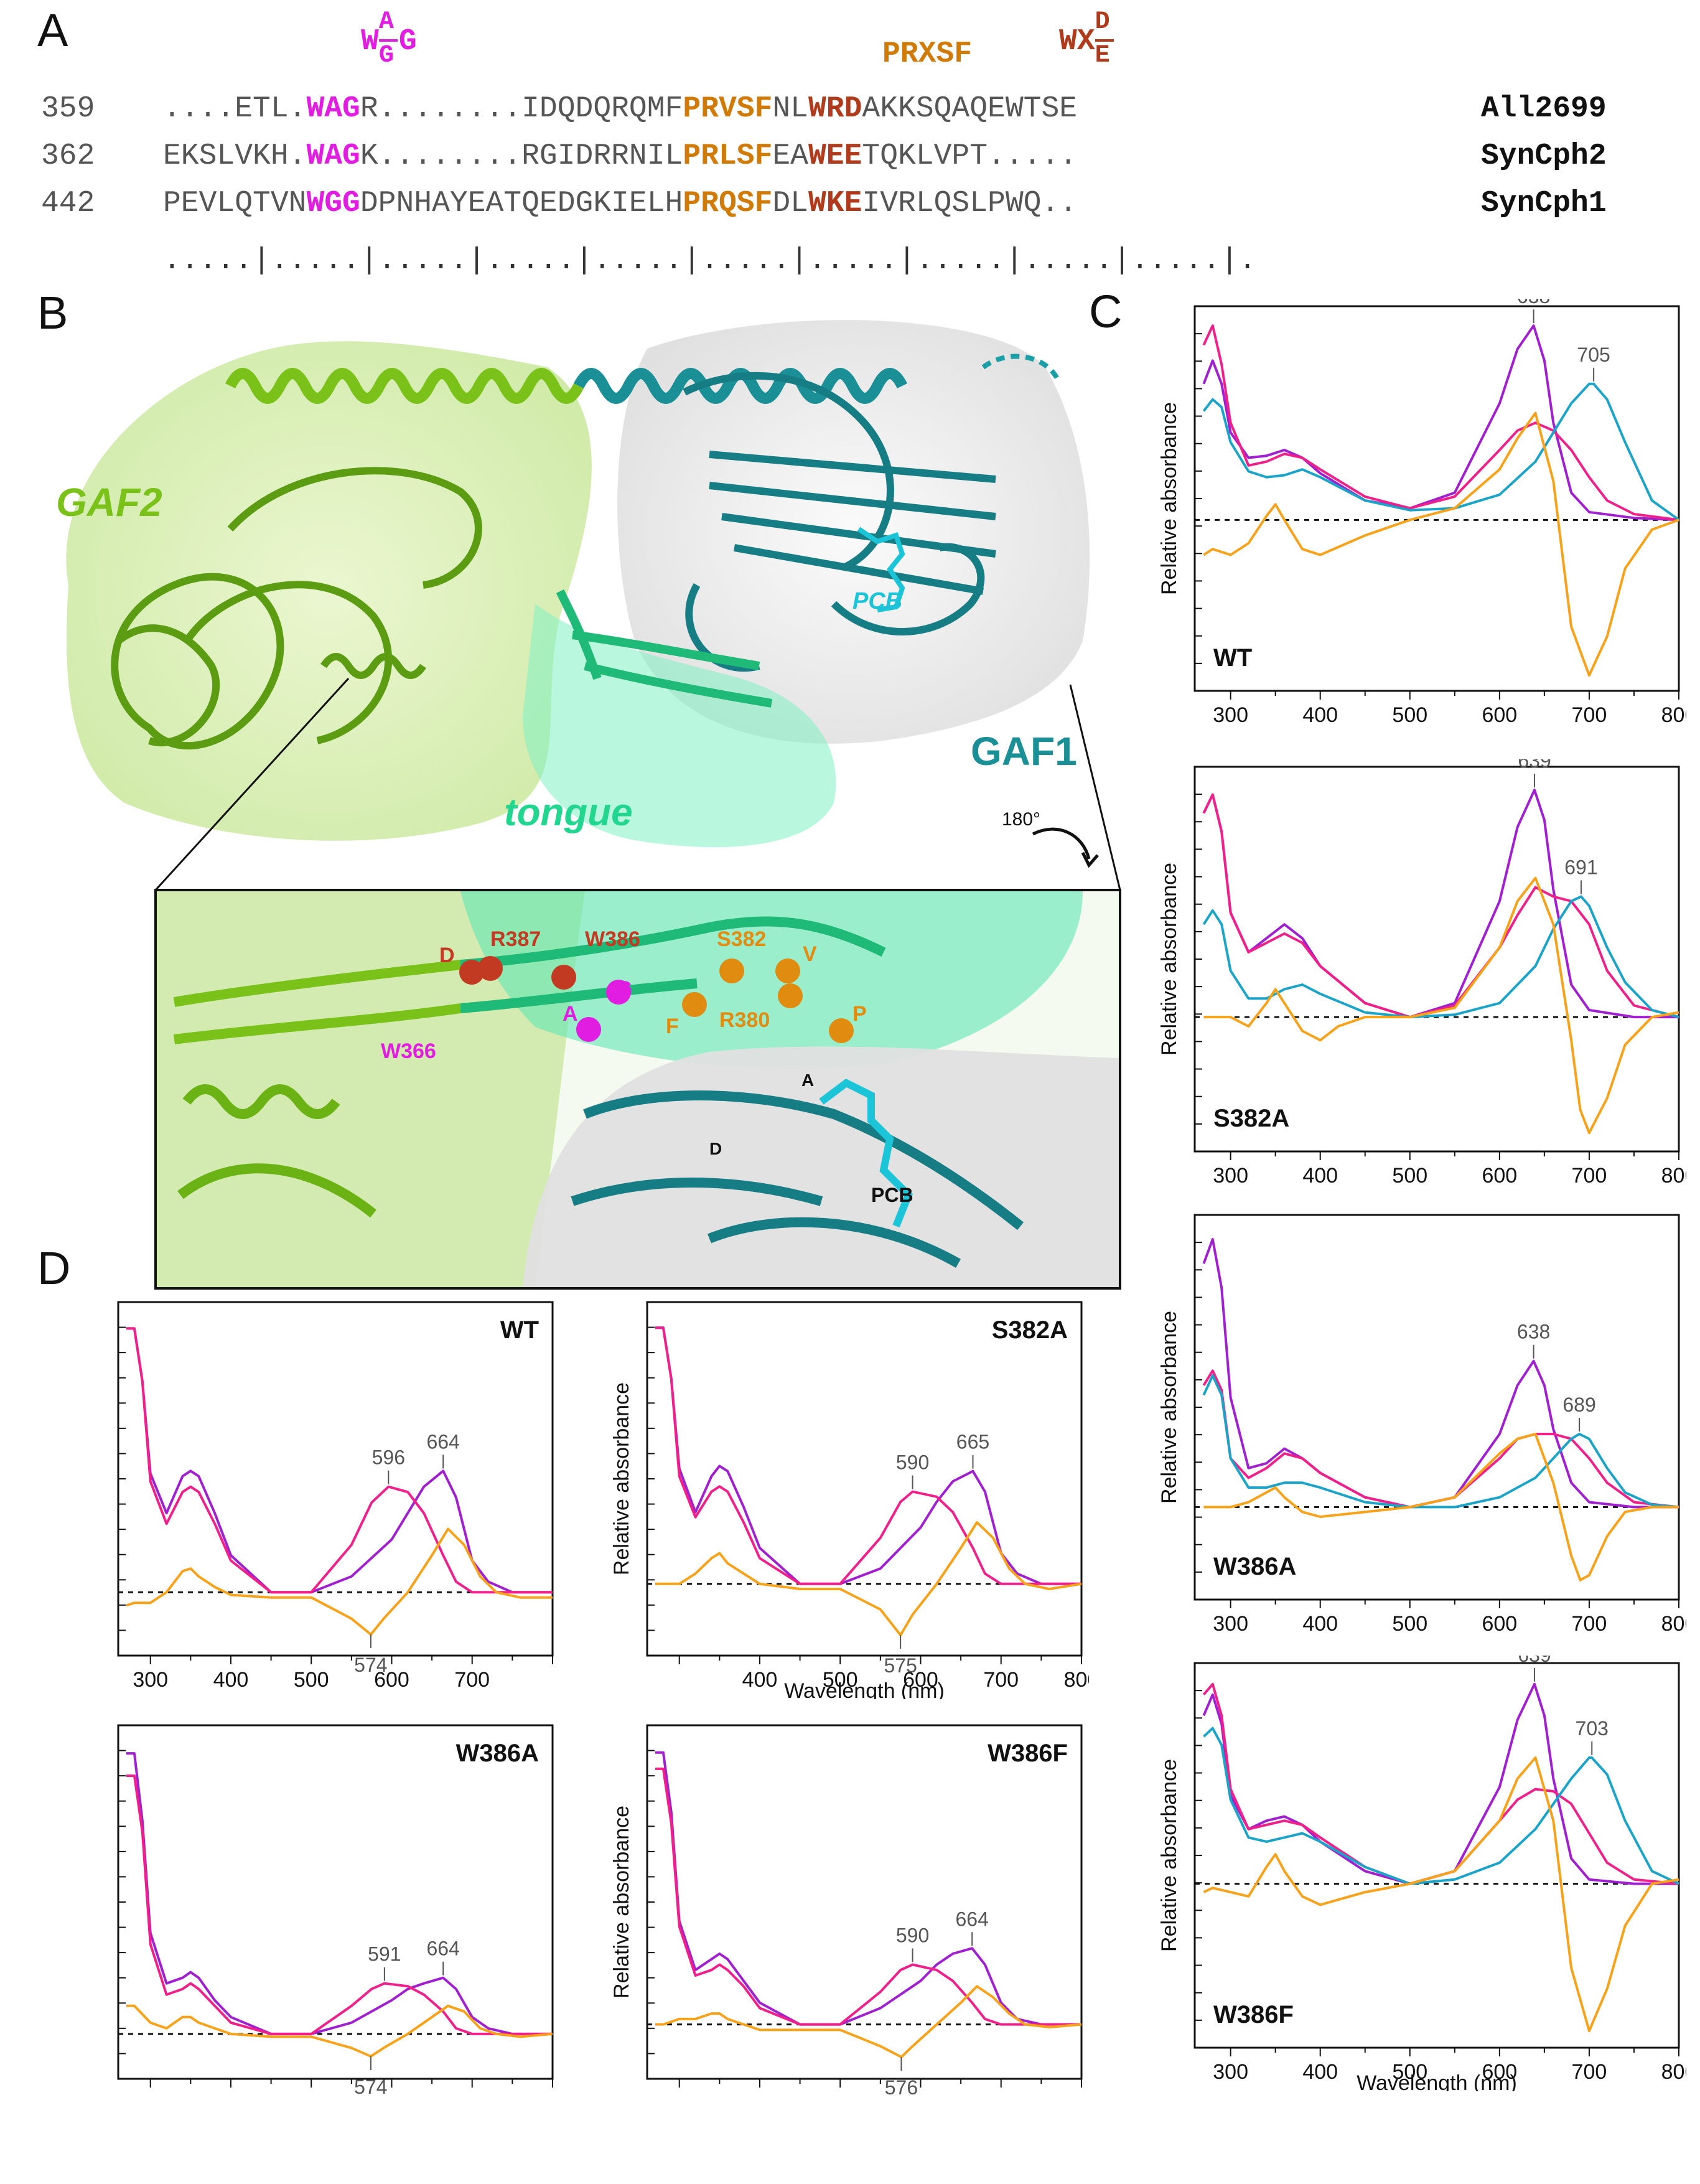 Image resolution: width=1700 pixels, height=2184 pixels. I want to click on peak-label: 689, so click(1579, 1405).